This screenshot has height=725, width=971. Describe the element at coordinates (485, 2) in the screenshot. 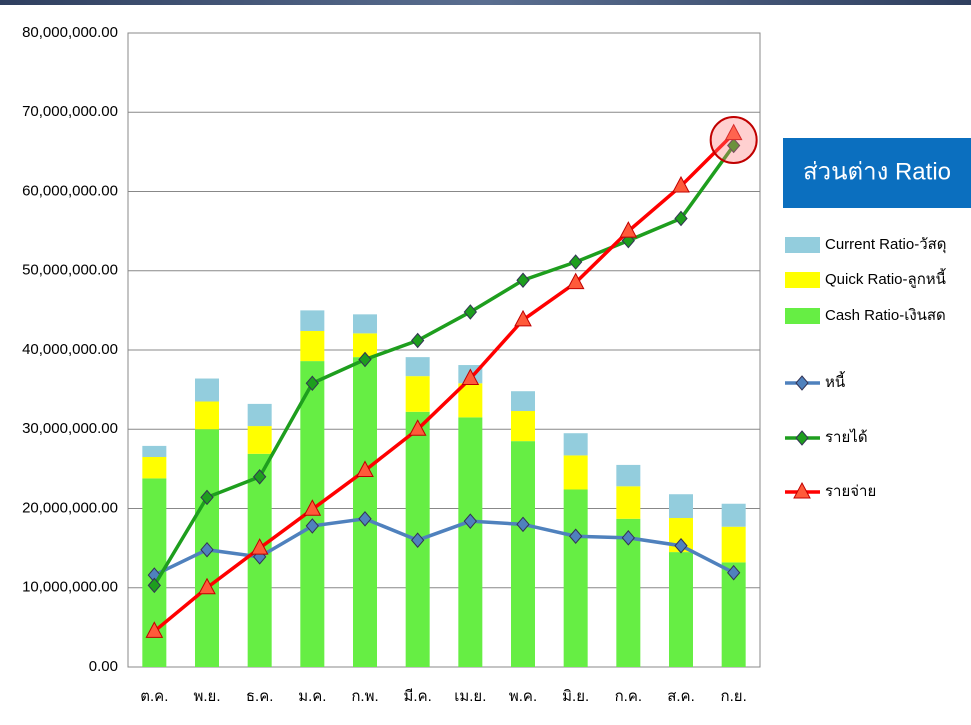

I see `top-strip` at that location.